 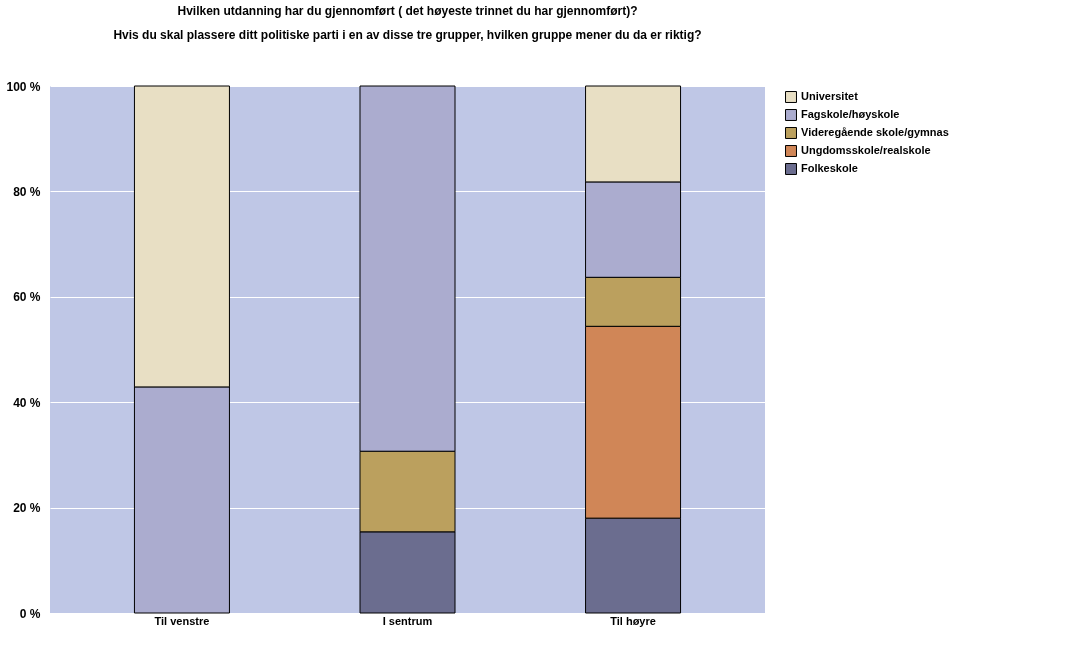 What do you see at coordinates (23, 86) in the screenshot?
I see `y-tick-label: 100 %` at bounding box center [23, 86].